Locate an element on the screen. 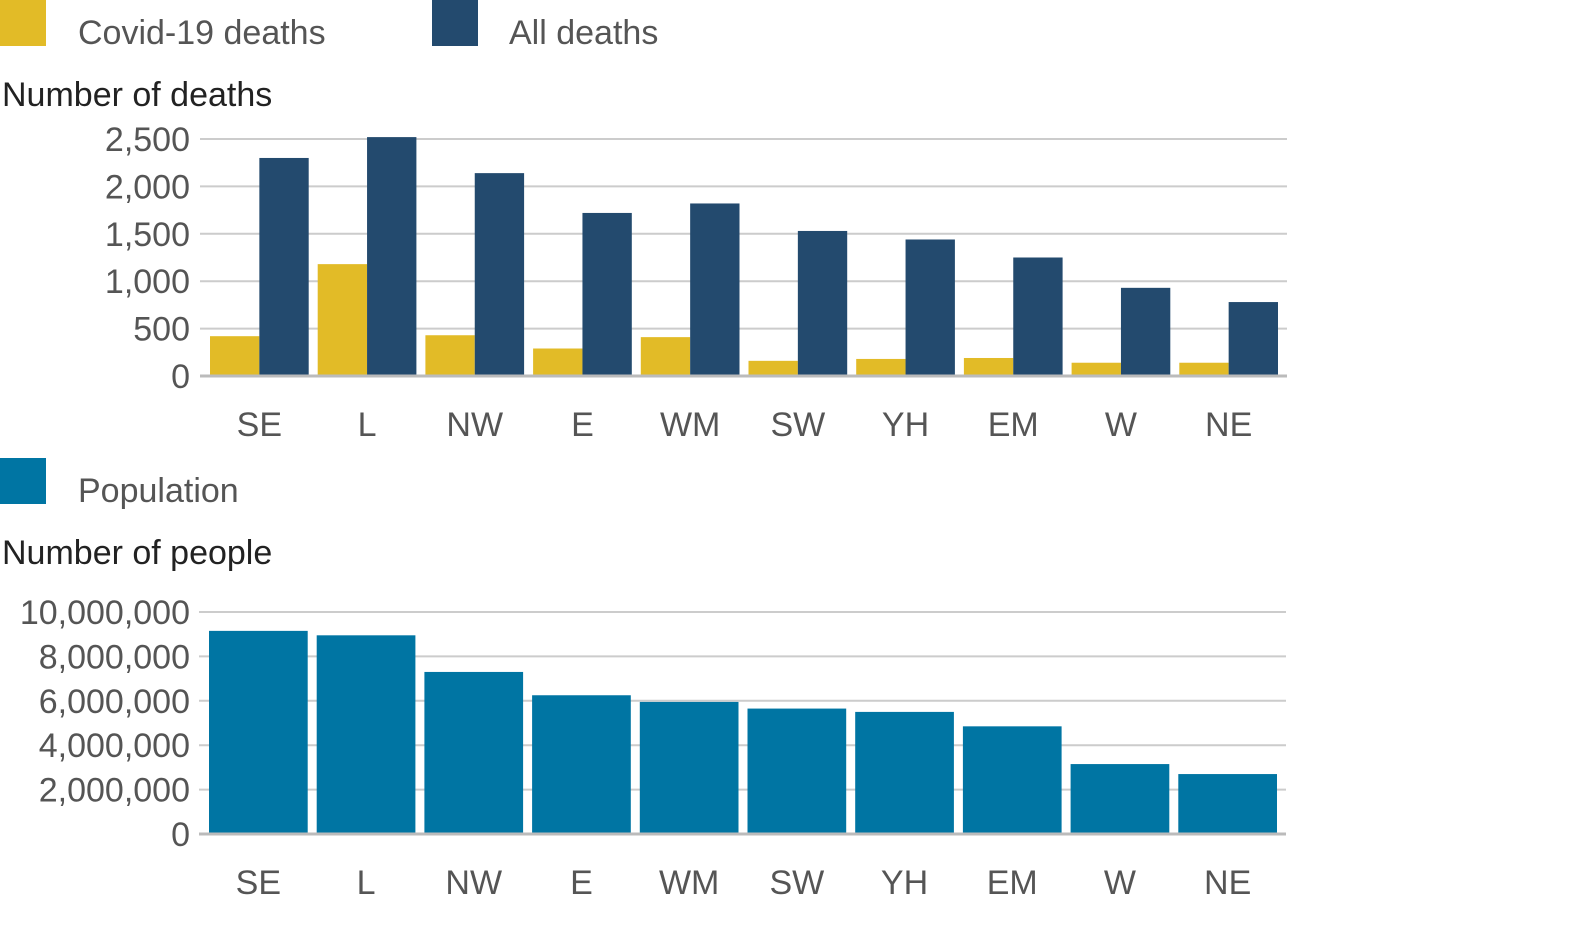 The width and height of the screenshot is (1591, 942). deaths-y-tick-label: 1,500 is located at coordinates (147, 235).